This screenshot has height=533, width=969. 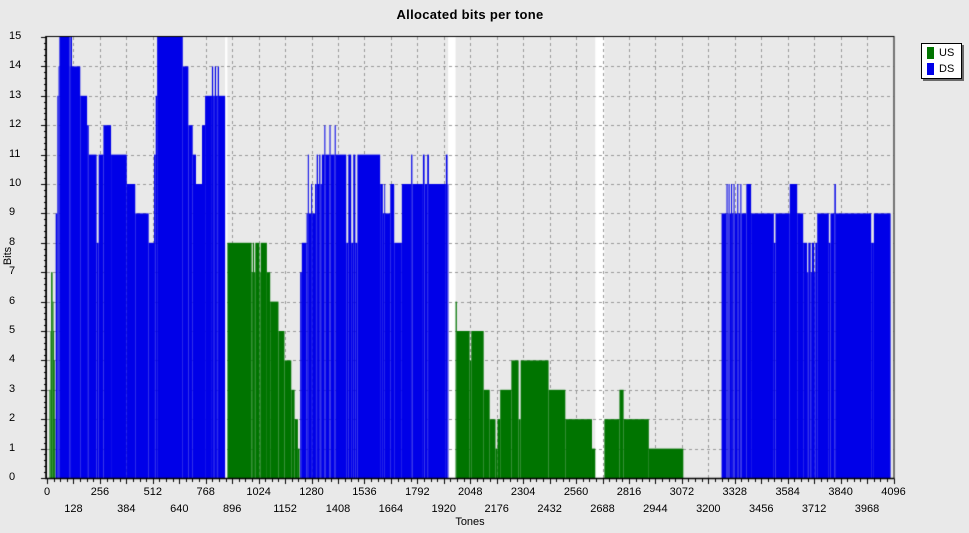 I want to click on x-tick-label: 3584, so click(x=787, y=492).